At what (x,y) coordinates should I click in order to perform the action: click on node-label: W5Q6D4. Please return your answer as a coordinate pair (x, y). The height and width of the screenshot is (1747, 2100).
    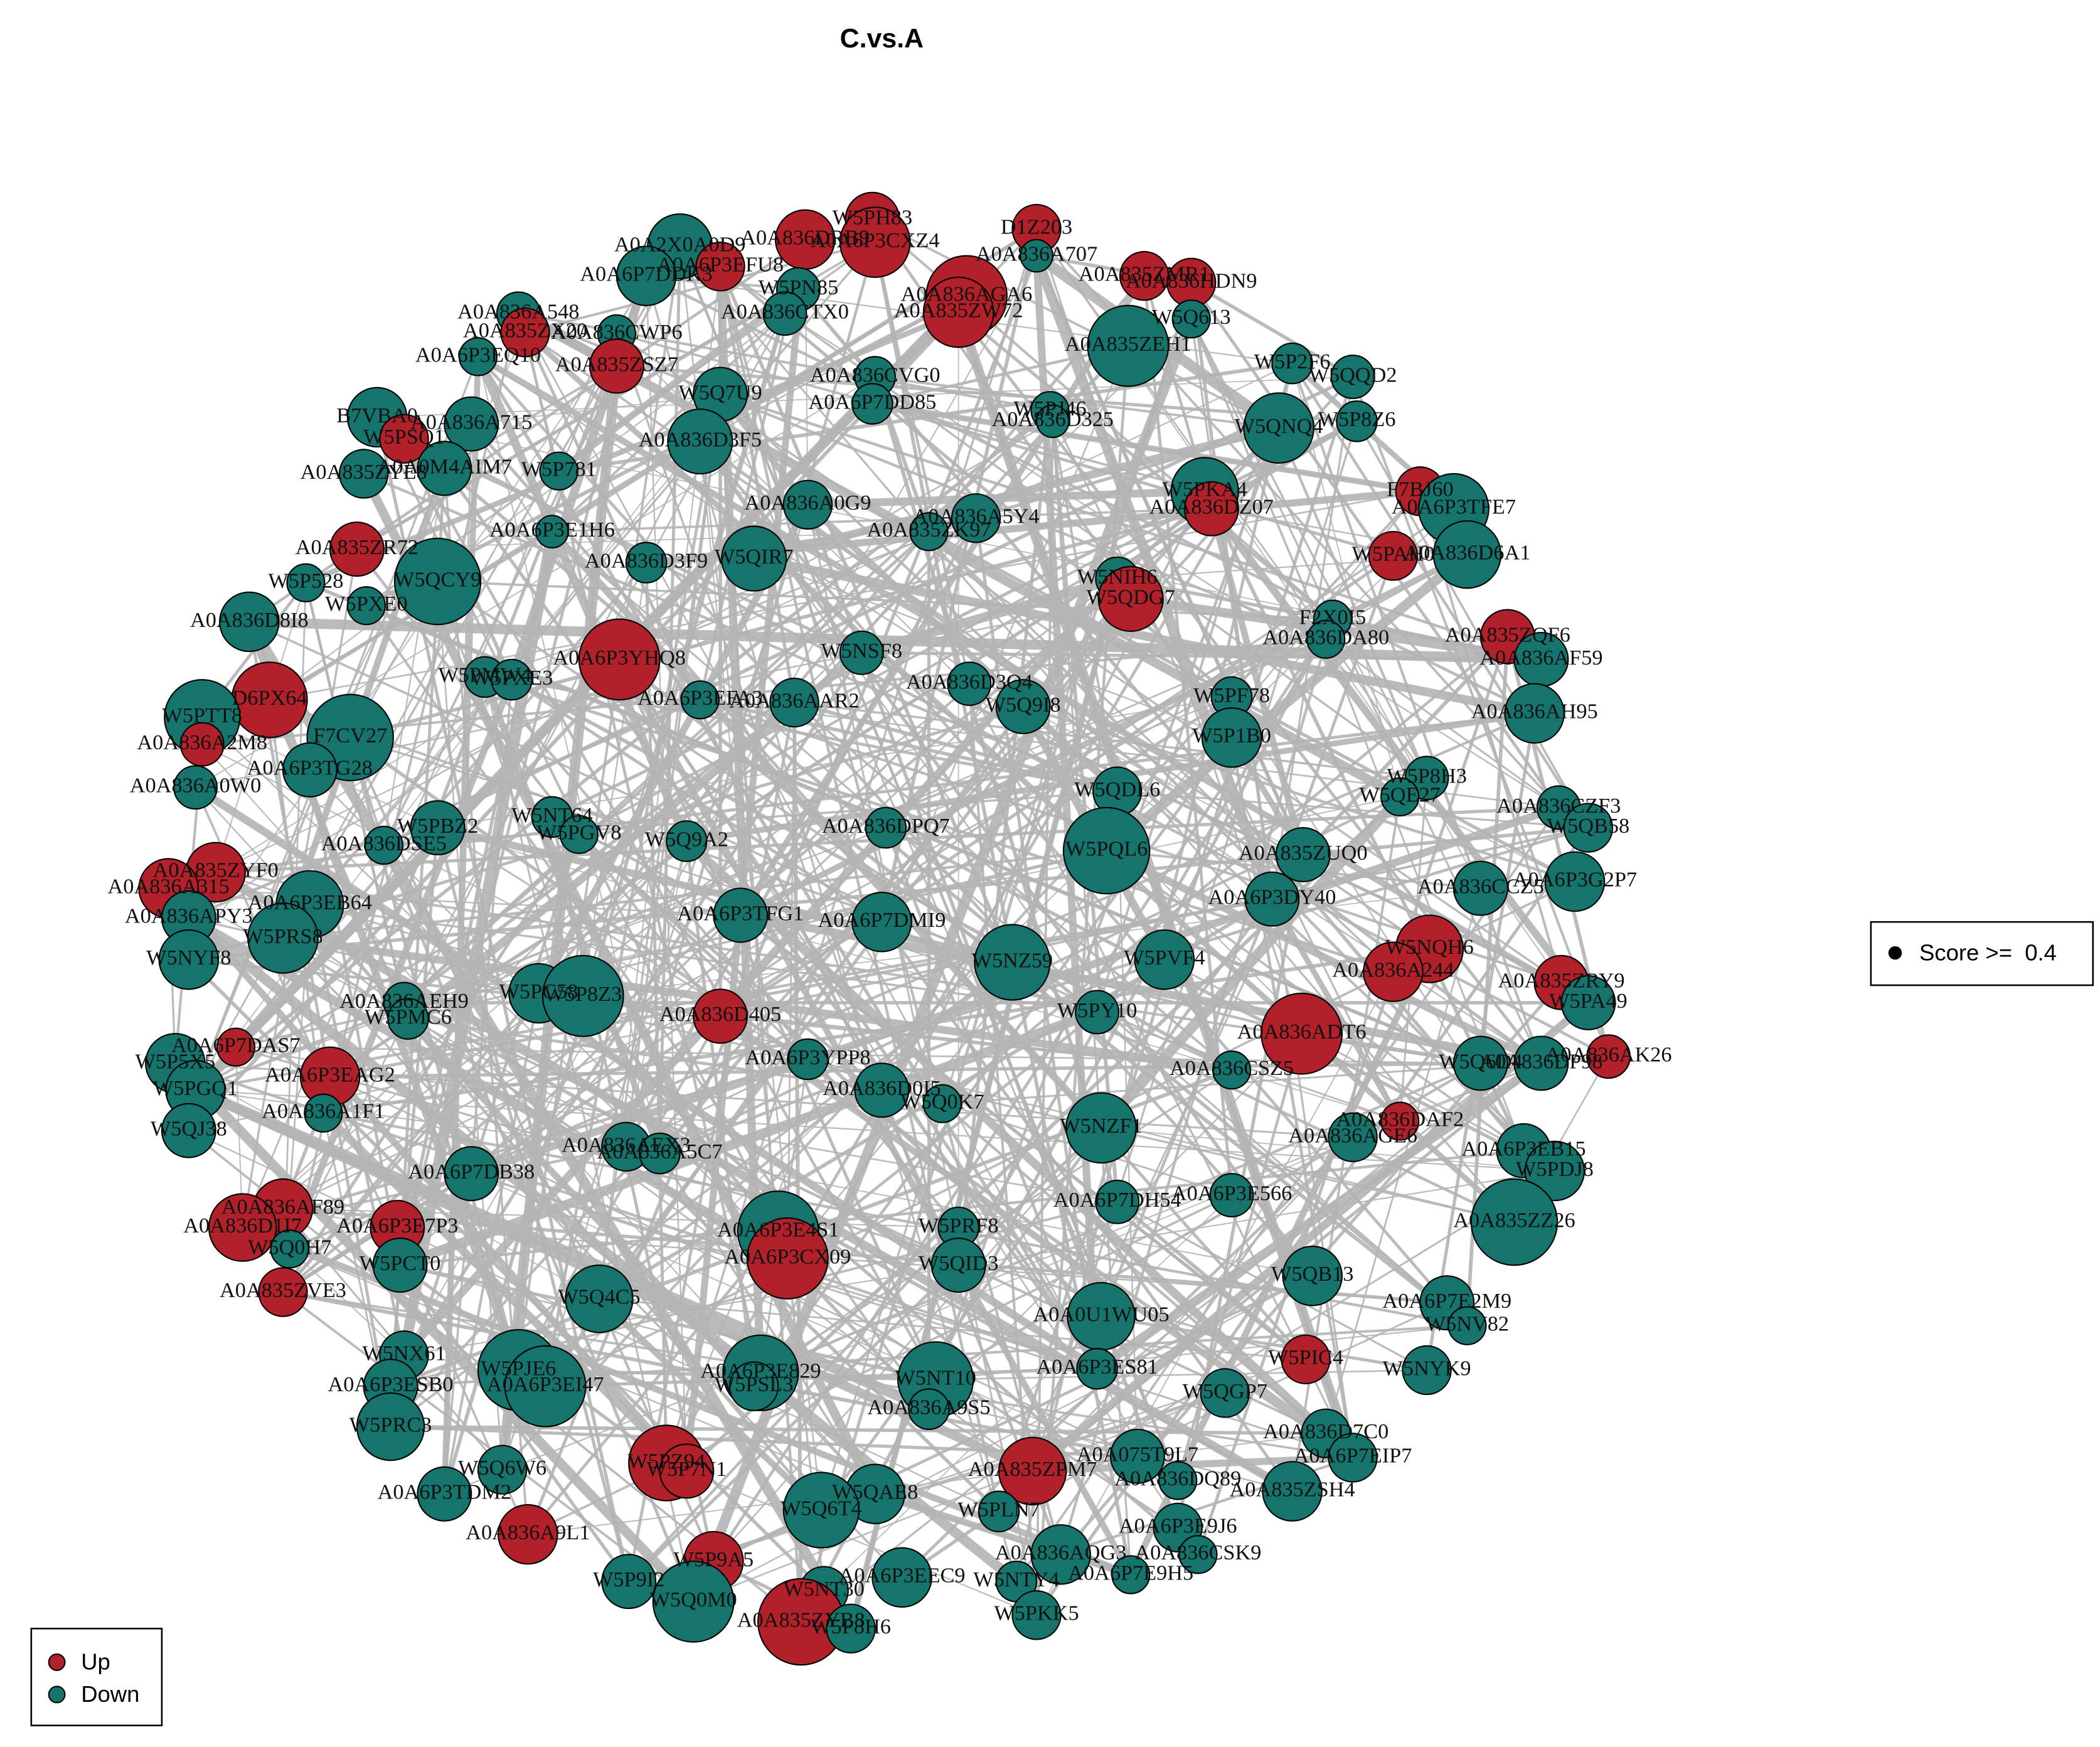
    Looking at the image, I should click on (1480, 1061).